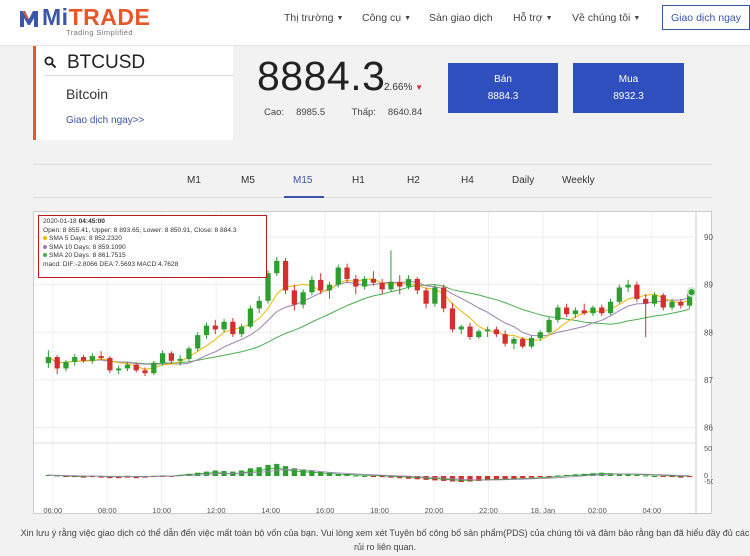  Describe the element at coordinates (708, 332) in the screenshot. I see `y-tick-label: 8800` at that location.